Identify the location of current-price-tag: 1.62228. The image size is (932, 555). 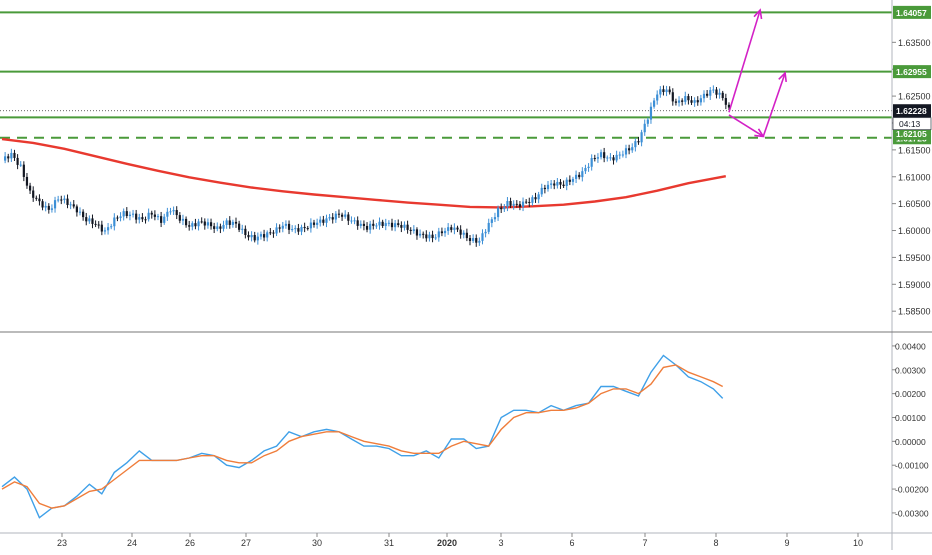
(911, 111).